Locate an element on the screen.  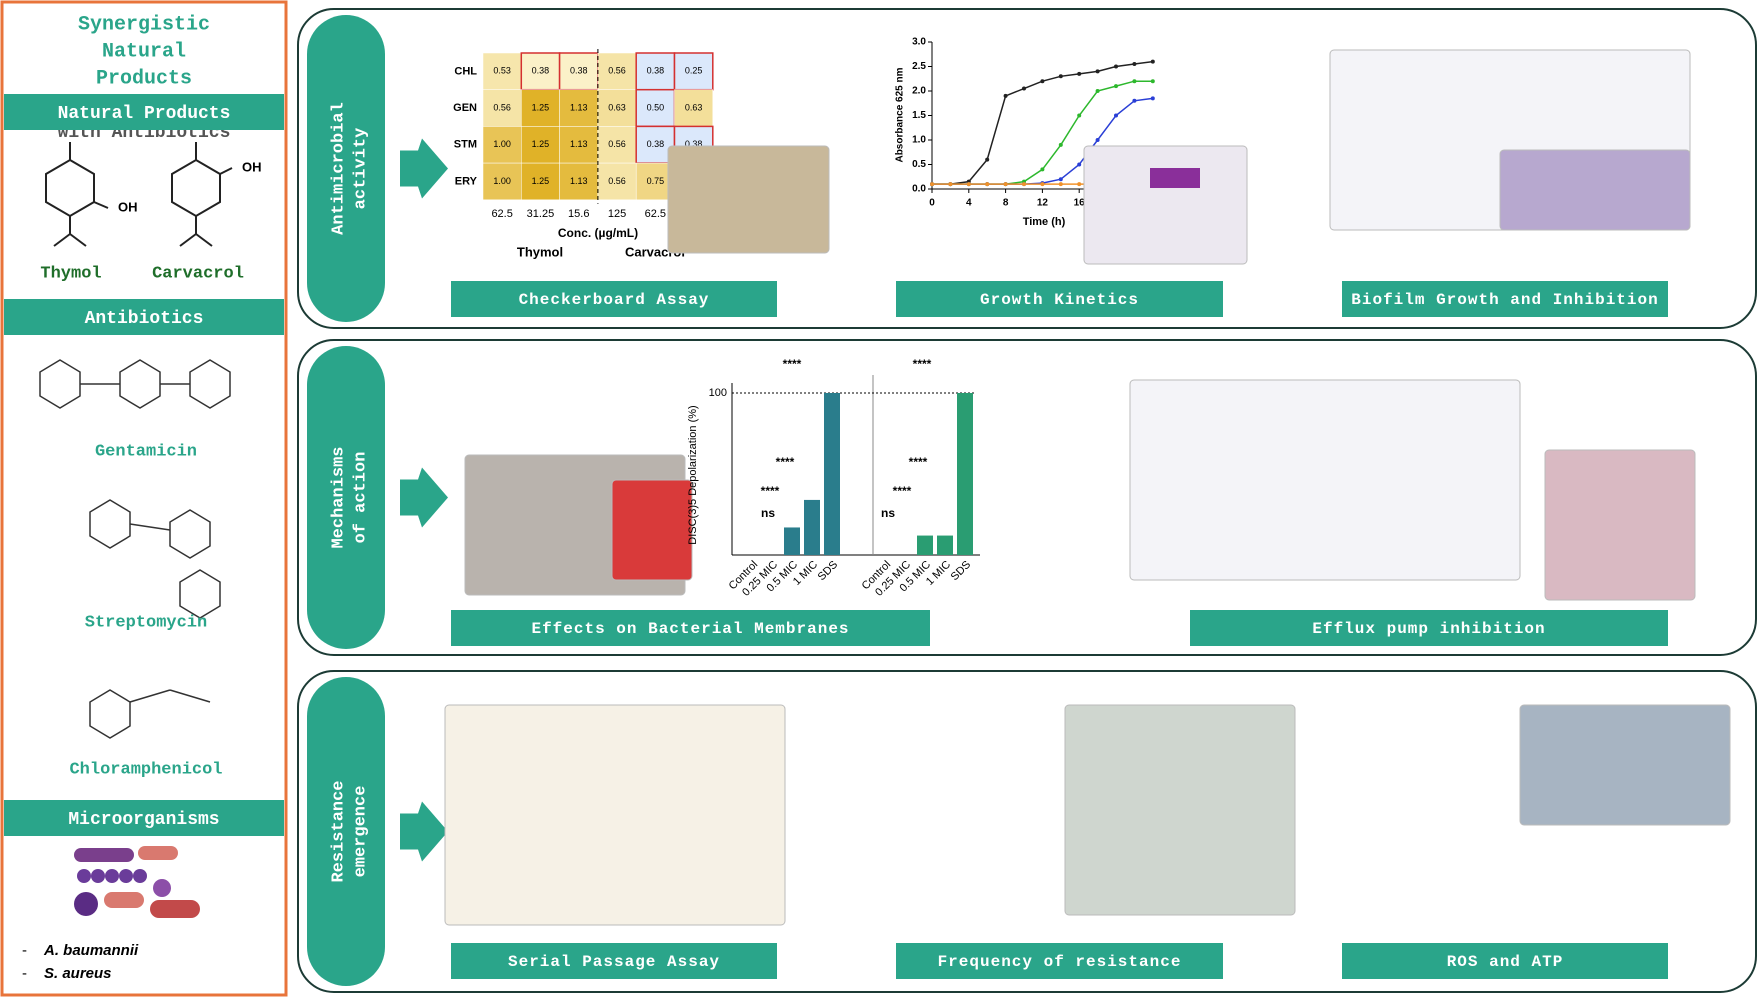
row-label: GEN is located at coordinates (465, 108).